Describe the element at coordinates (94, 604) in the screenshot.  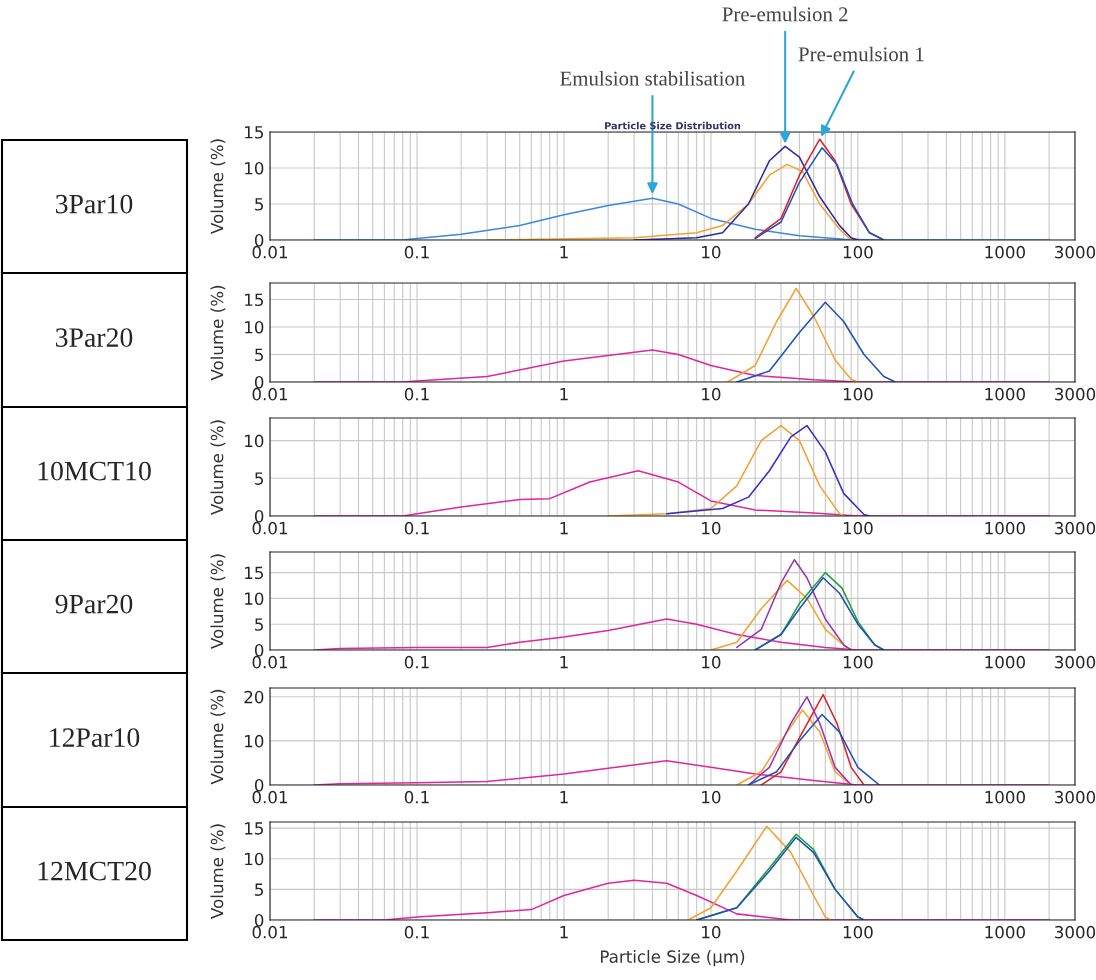
I see `text: 9Par20` at that location.